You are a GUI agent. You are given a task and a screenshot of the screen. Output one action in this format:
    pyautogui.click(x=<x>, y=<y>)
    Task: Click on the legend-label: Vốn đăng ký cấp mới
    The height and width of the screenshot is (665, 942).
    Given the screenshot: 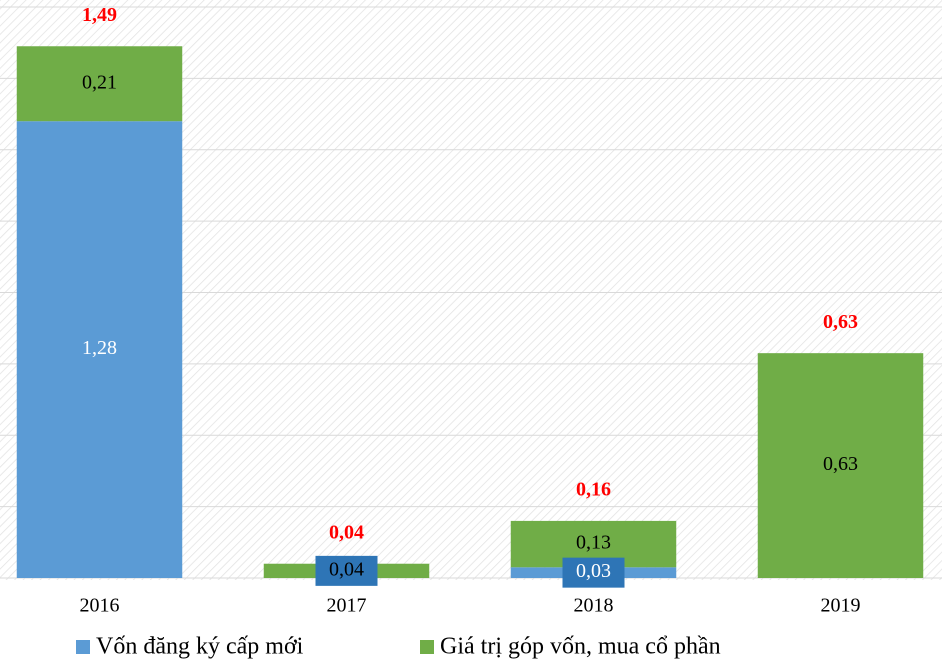 What is the action you would take?
    pyautogui.click(x=200, y=647)
    